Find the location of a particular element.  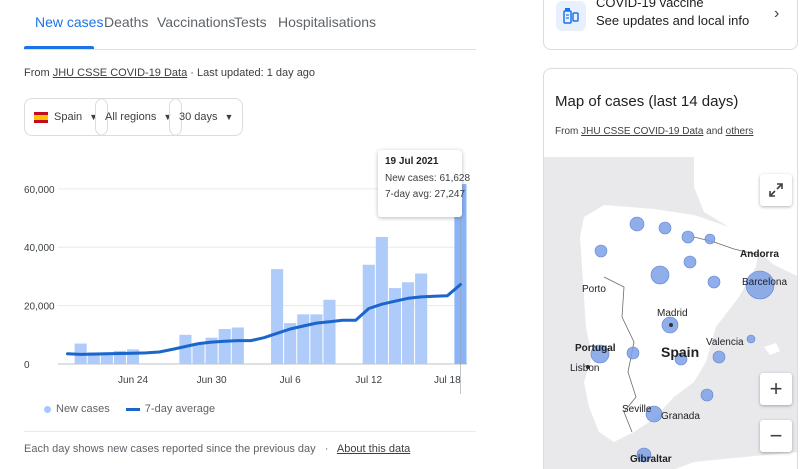

chart-legend: New cases 7-day average is located at coordinates (129, 409).